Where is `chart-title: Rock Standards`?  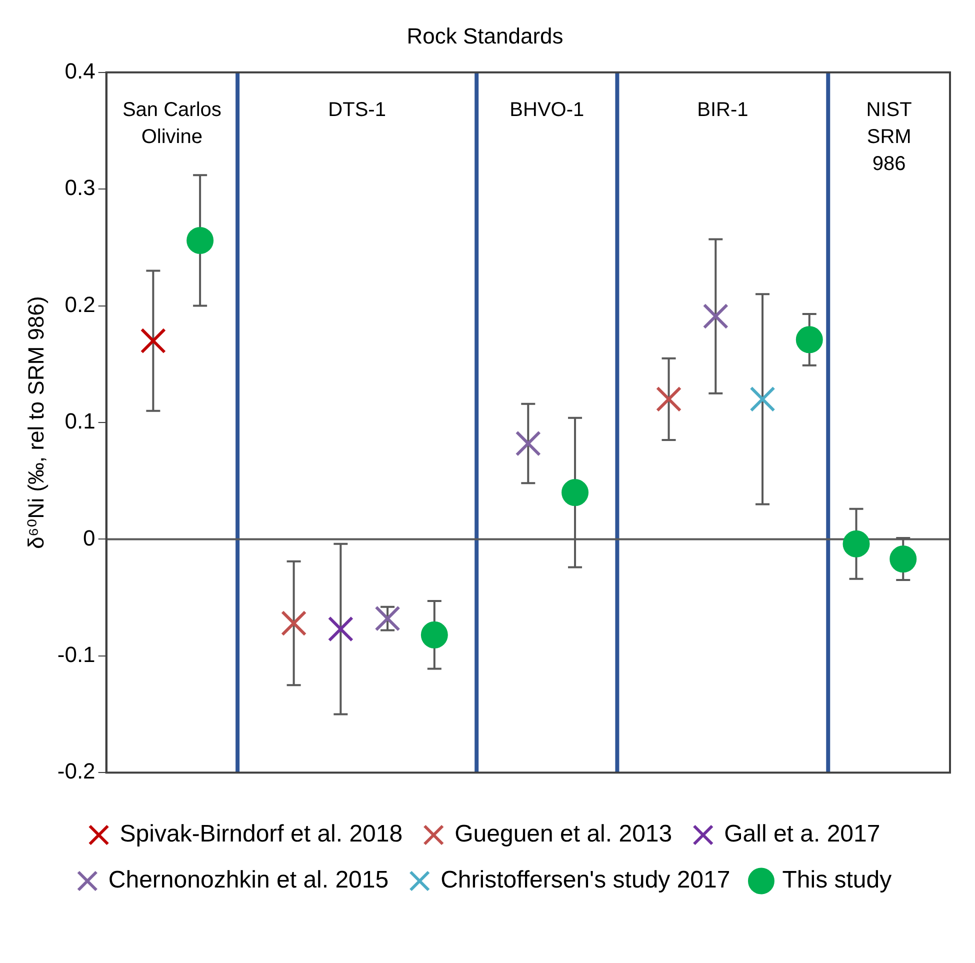 chart-title: Rock Standards is located at coordinates (485, 35).